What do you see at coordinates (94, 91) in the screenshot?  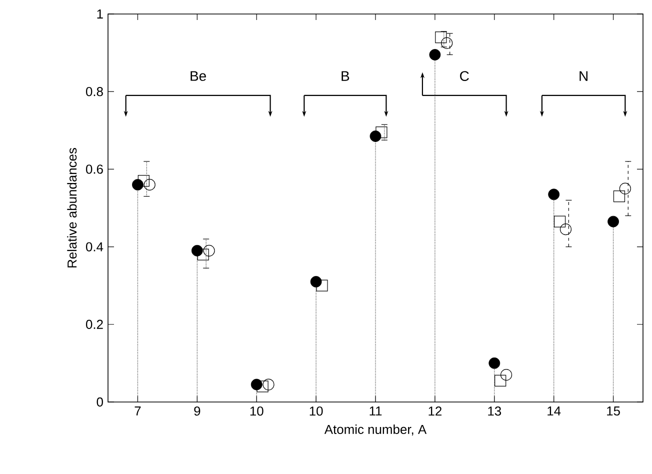 I see `y-tick-label: 0.8` at bounding box center [94, 91].